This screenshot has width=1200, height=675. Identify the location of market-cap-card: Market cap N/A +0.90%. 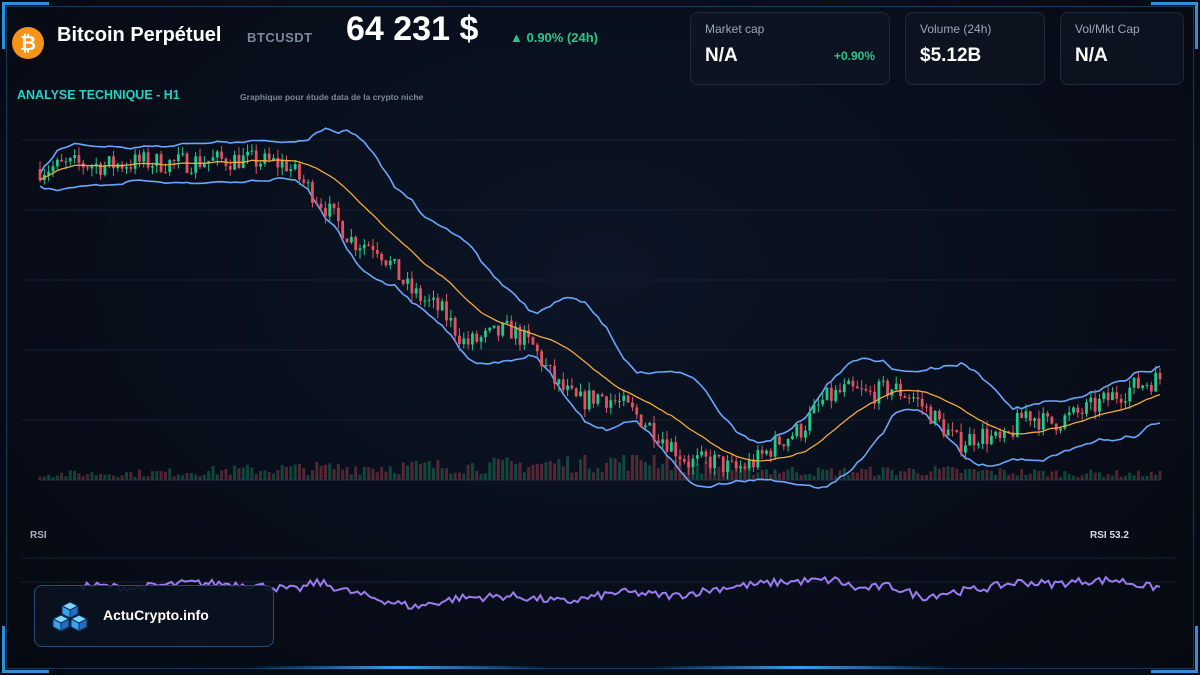
(790, 48).